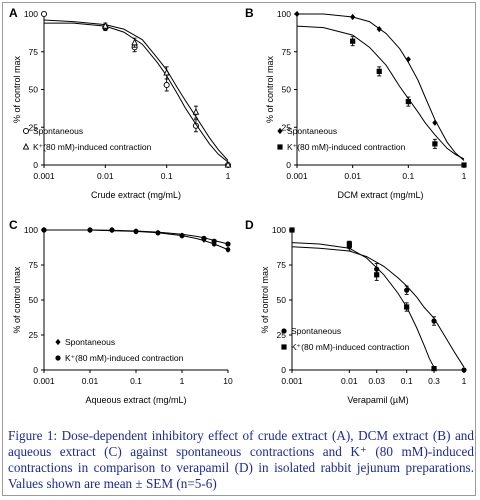 The height and width of the screenshot is (500, 480). Describe the element at coordinates (352, 176) in the screenshot. I see `x-tick-label-b: 0.01` at that location.